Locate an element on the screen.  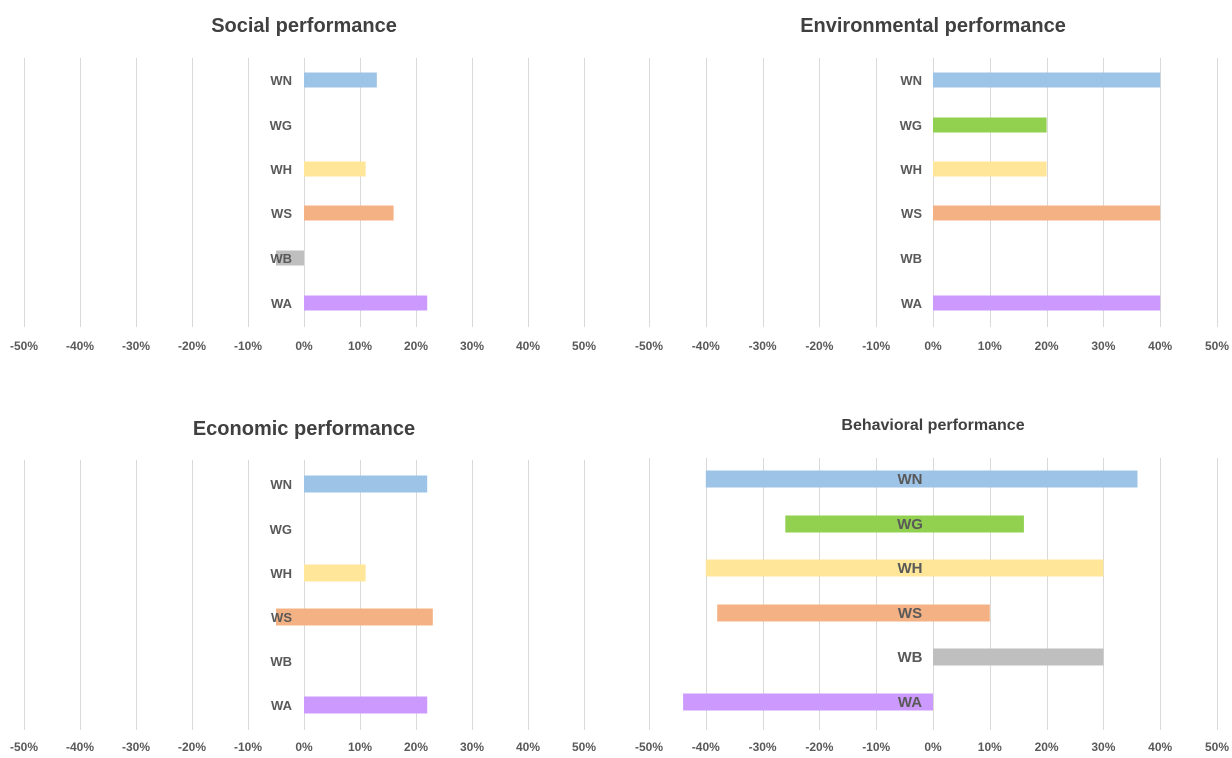
chart-title: Social performance is located at coordinates (304, 26).